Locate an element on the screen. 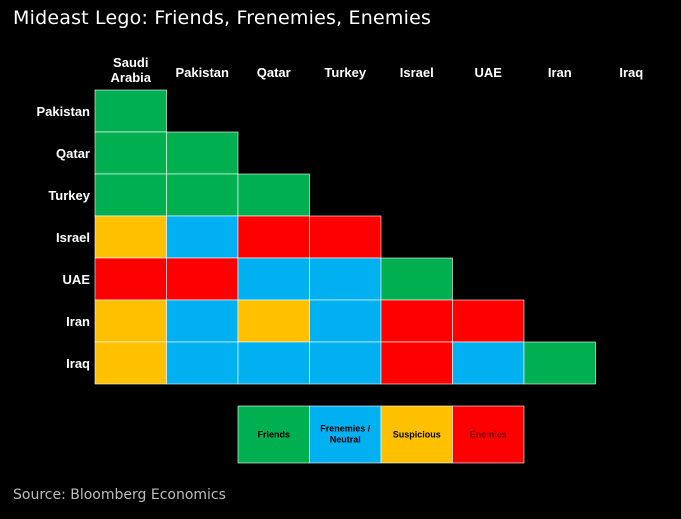 Image resolution: width=681 pixels, height=519 pixels. row-label-israel: Israel is located at coordinates (73, 237).